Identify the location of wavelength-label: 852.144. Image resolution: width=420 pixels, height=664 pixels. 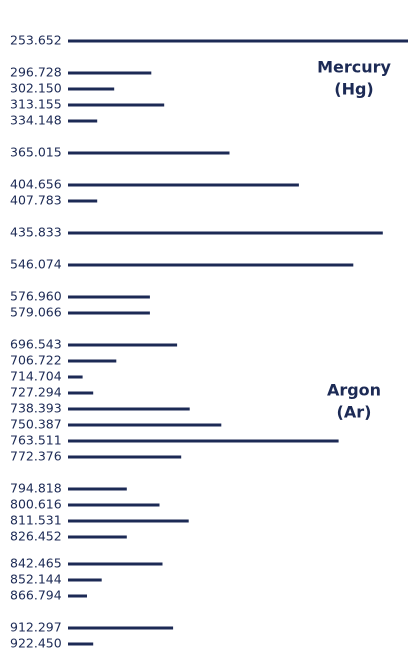
(36, 579).